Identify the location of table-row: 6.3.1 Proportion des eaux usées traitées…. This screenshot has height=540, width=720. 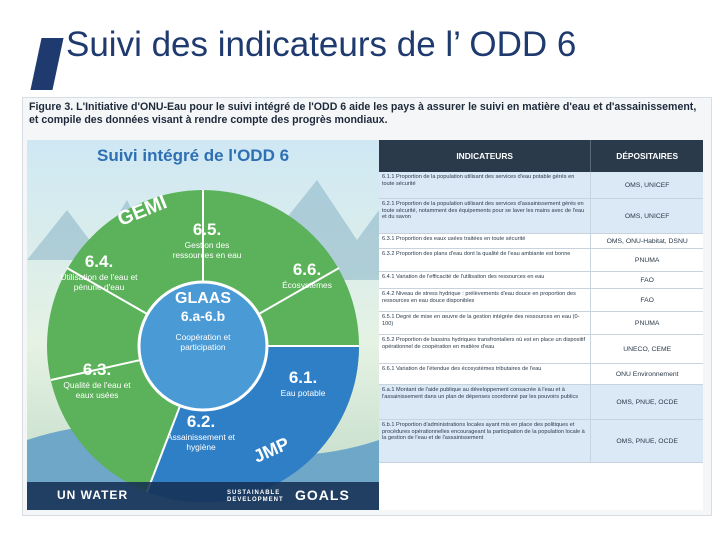
(541, 241).